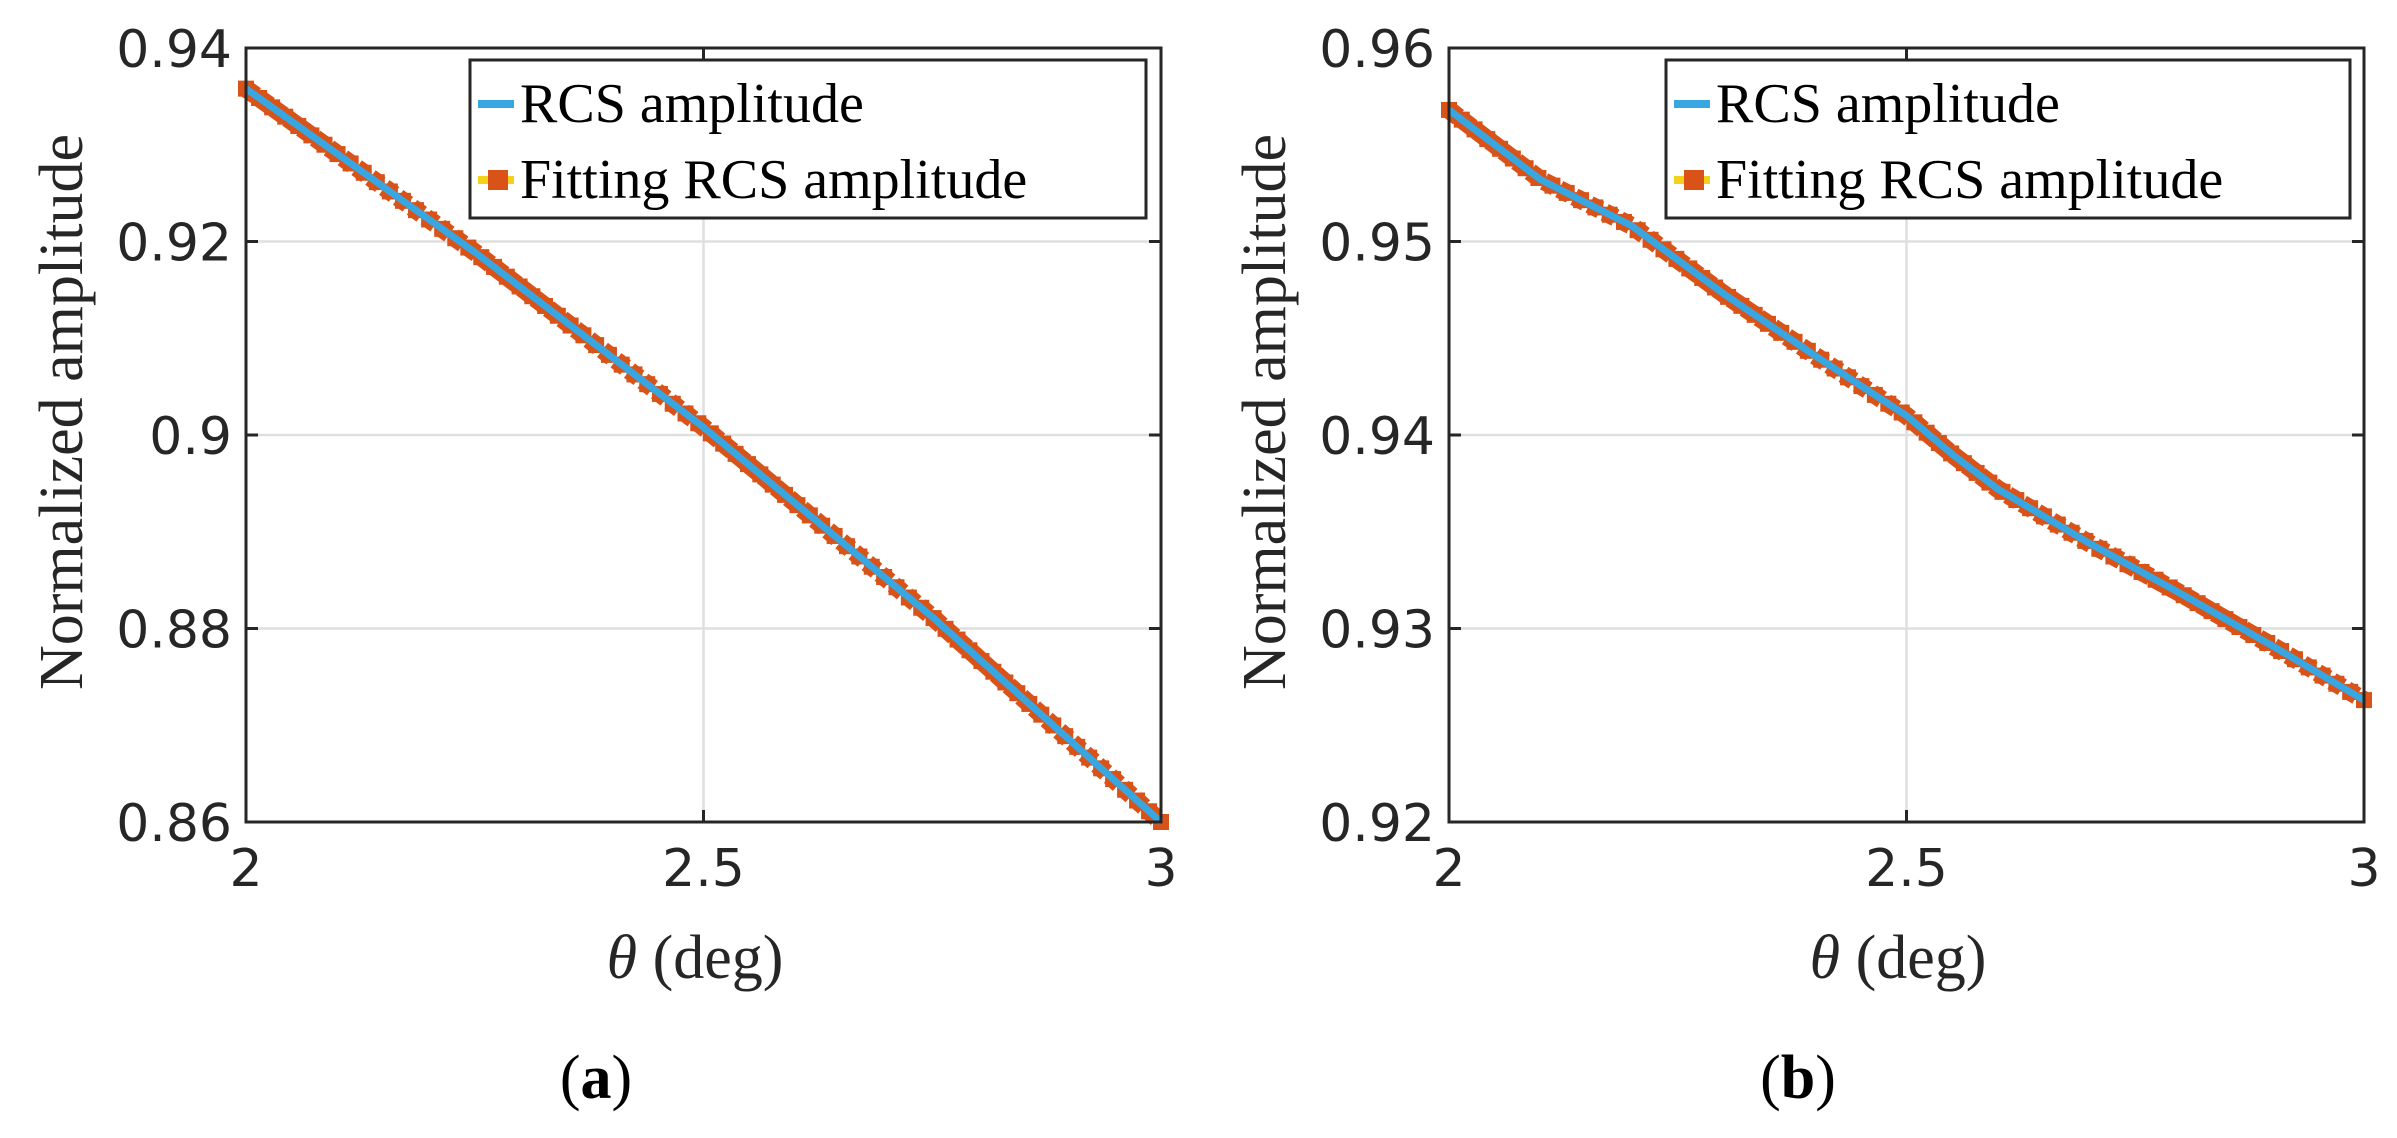 The width and height of the screenshot is (2397, 1138). What do you see at coordinates (1377, 631) in the screenshot?
I see `y-tick-label: 0.93` at bounding box center [1377, 631].